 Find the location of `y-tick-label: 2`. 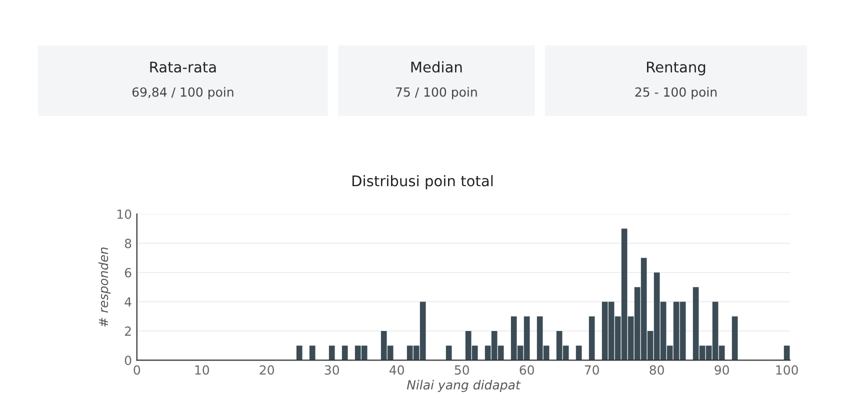

y-tick-label: 2 is located at coordinates (127, 331).